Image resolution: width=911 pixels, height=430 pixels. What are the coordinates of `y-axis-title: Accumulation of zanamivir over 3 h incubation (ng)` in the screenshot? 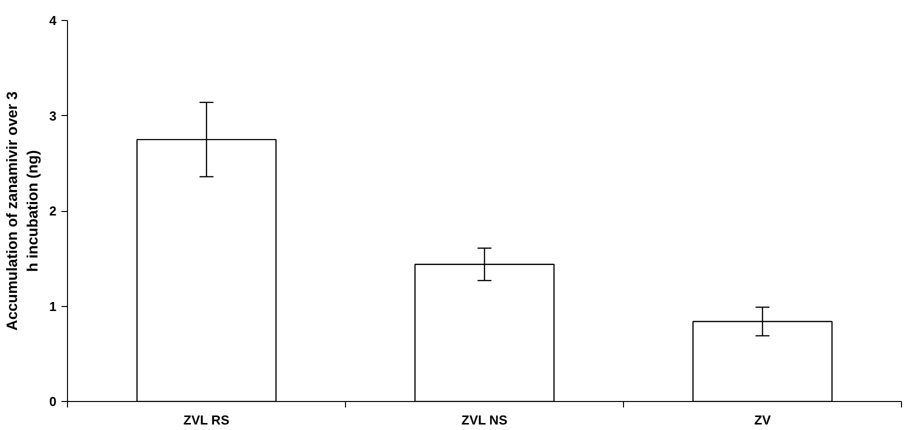 It's located at (23, 211).